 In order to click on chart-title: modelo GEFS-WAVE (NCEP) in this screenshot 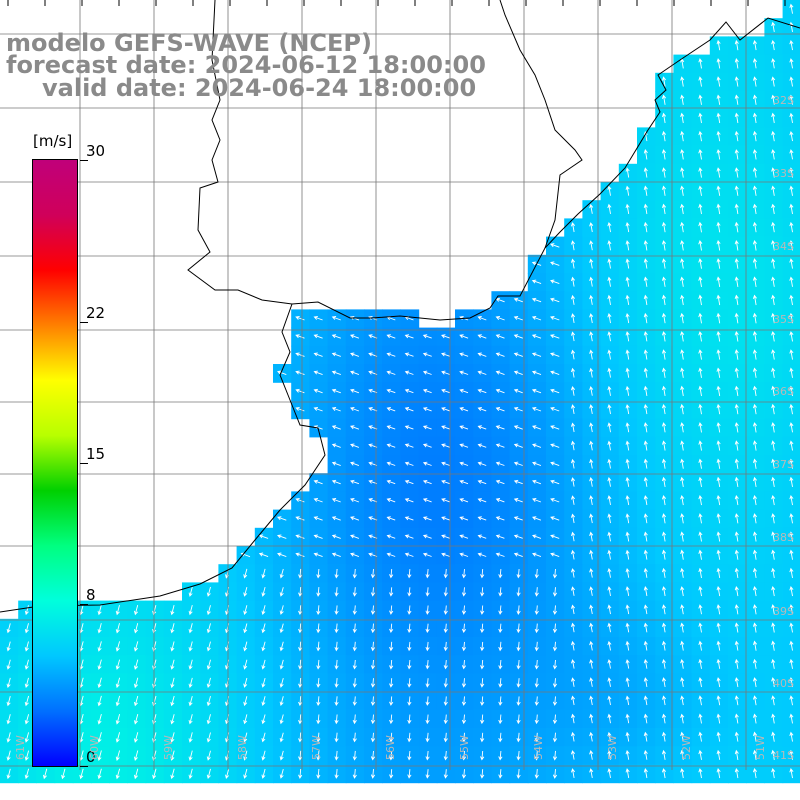, I will do `click(189, 43)`.